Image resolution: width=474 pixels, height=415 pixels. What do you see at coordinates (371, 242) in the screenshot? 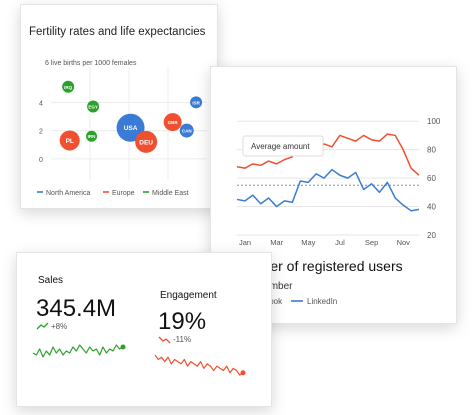
I see `x-tick-label: Sep` at bounding box center [371, 242].